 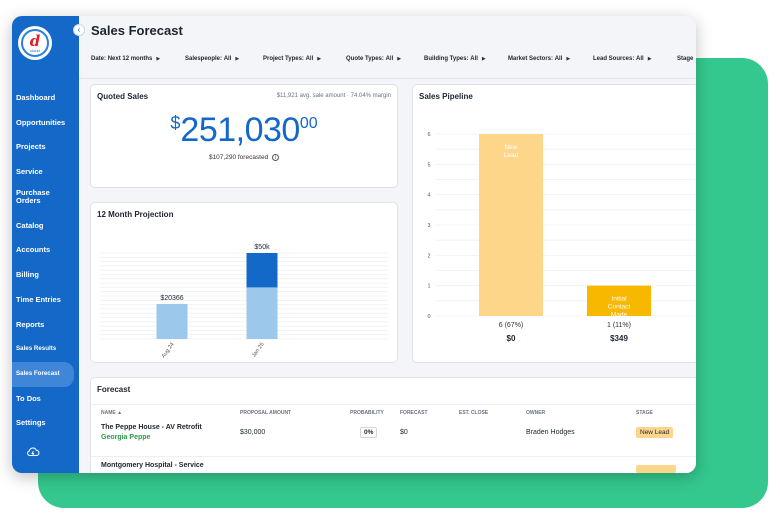 I want to click on table-row: Montgomery Hospital - Service, so click(x=393, y=467).